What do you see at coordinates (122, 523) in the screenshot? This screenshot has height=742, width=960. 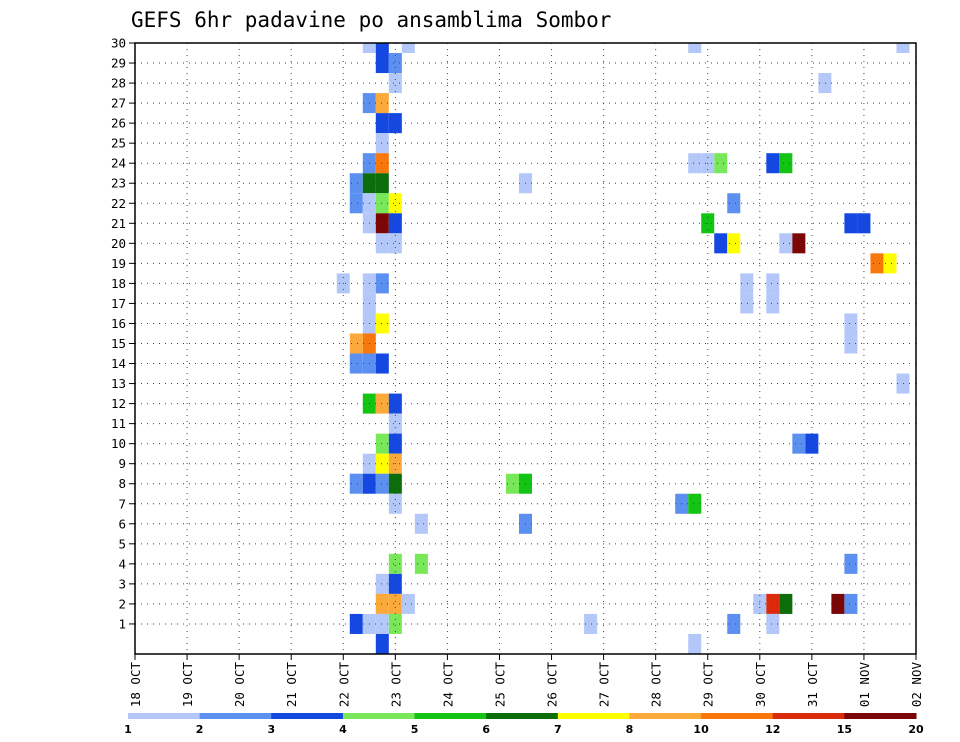 I see `y-tick-label: 6` at bounding box center [122, 523].